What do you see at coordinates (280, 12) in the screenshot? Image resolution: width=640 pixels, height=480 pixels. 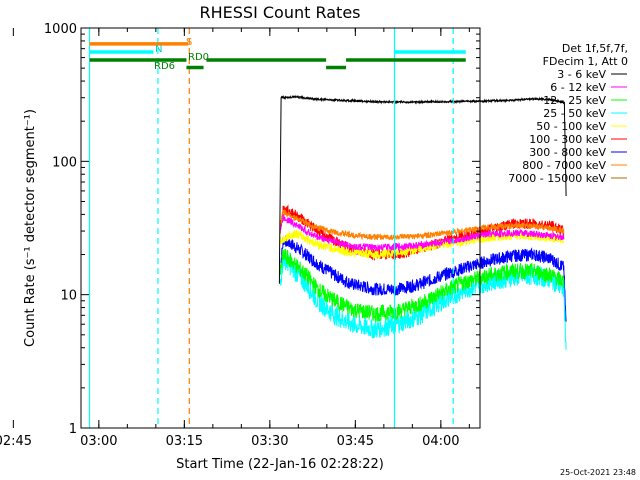 I see `chart-title: RHESSI Count Rates` at bounding box center [280, 12].